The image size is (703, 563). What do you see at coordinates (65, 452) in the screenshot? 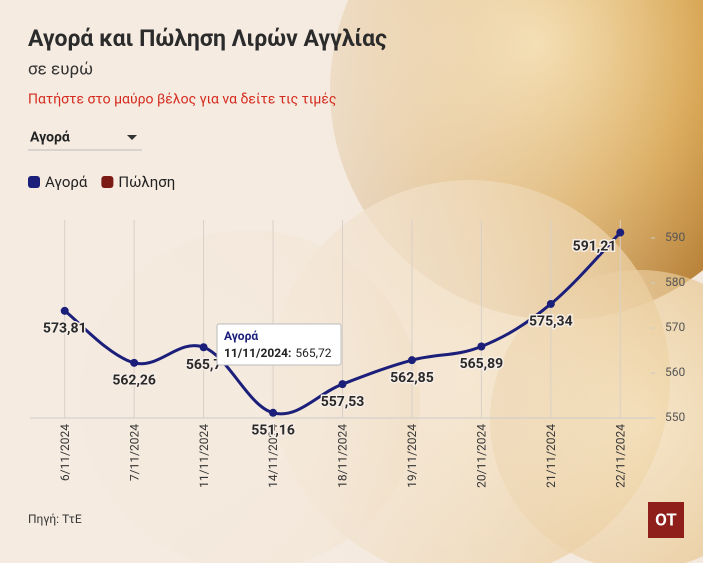
I see `x-tick-label: 6/11/2024` at bounding box center [65, 452].